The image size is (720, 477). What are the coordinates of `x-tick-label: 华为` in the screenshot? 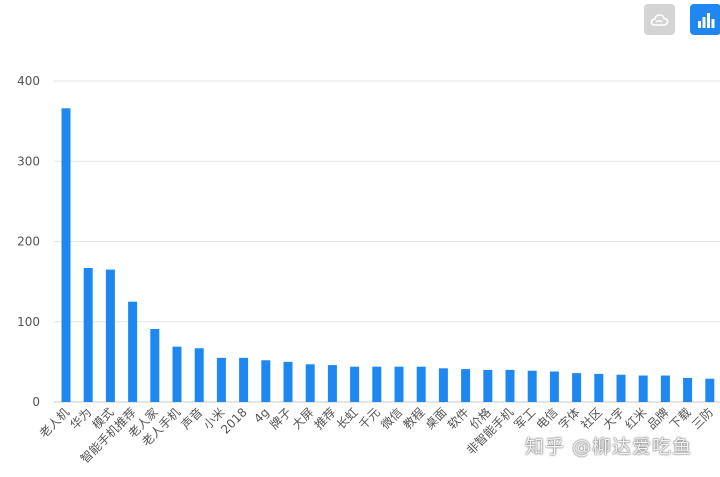 It's located at (80, 418).